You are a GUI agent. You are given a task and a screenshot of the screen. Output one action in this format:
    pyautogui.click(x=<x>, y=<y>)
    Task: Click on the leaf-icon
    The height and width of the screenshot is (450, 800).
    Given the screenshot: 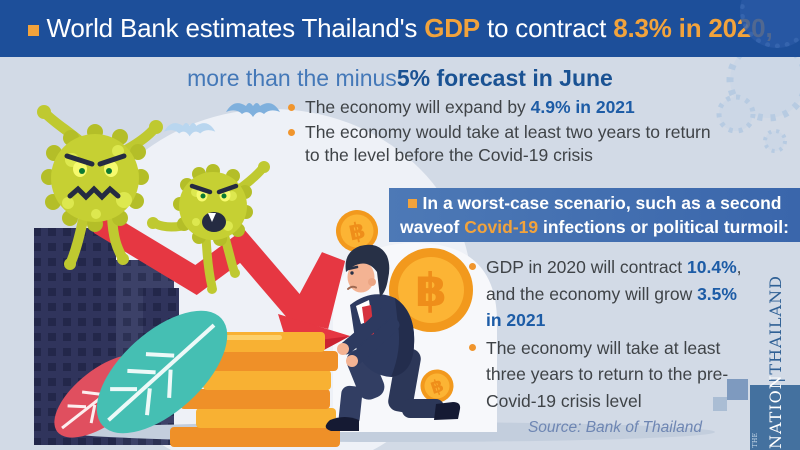 What is the action you would take?
    pyautogui.click(x=141, y=374)
    